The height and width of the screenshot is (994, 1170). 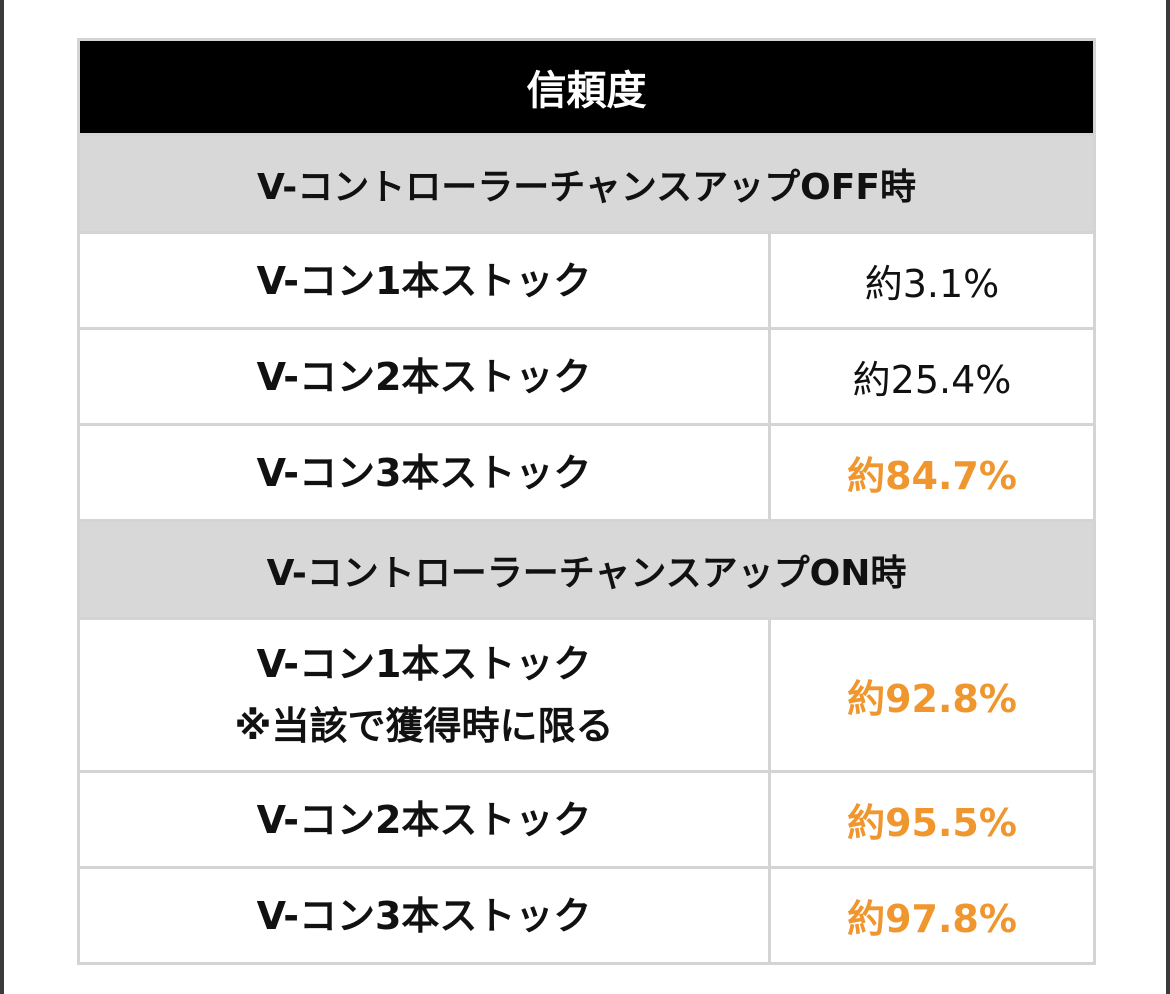 I want to click on table-row: V-コン2本ストック 約25.4%, so click(x=586, y=376).